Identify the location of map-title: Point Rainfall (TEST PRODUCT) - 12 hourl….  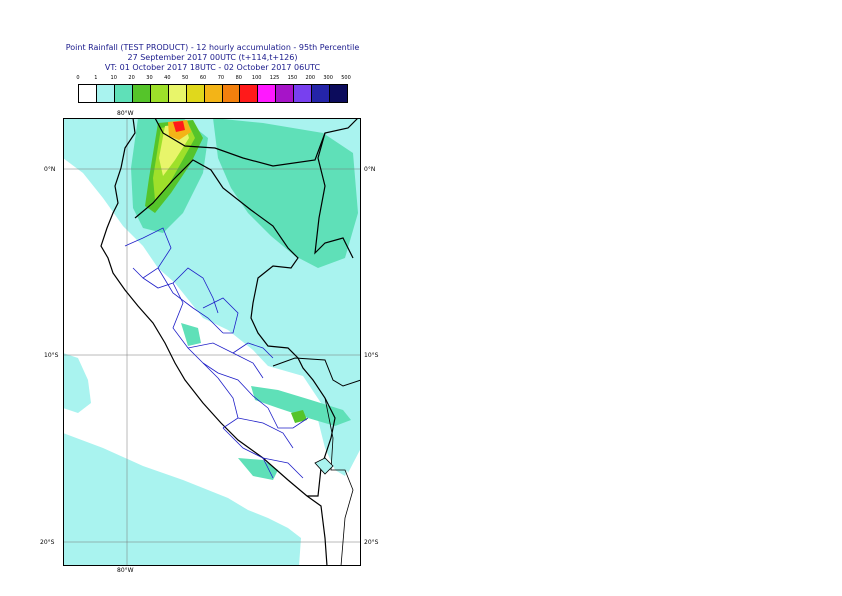
(212, 47).